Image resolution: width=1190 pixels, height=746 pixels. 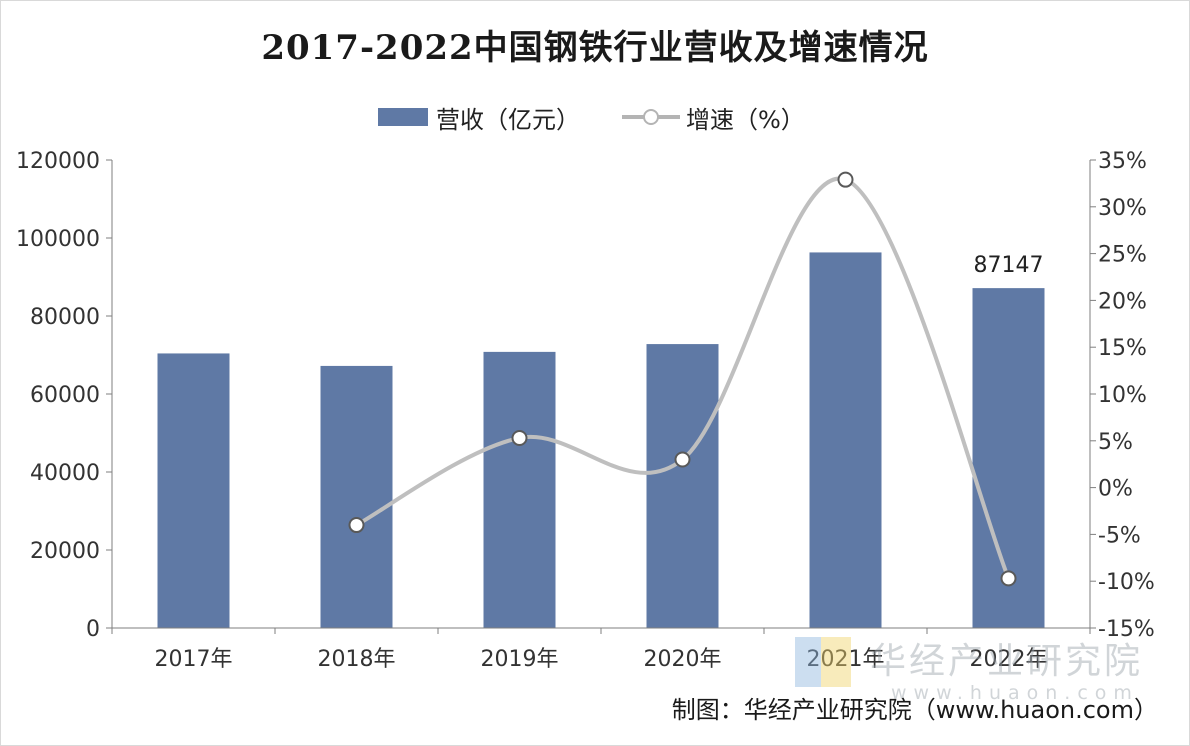 I want to click on y-left-tick-label: 120000, so click(x=58, y=161).